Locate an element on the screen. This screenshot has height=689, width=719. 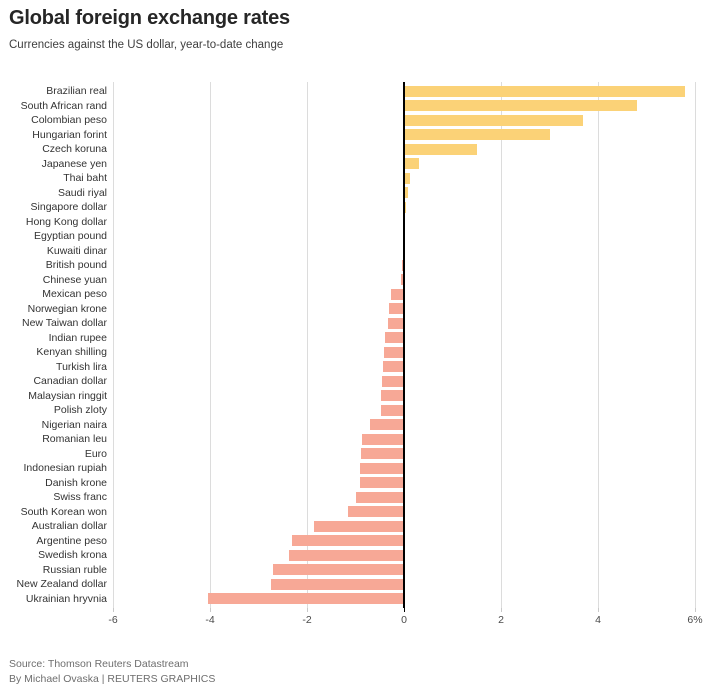
bar-row: British pound is located at coordinates (370, 265).